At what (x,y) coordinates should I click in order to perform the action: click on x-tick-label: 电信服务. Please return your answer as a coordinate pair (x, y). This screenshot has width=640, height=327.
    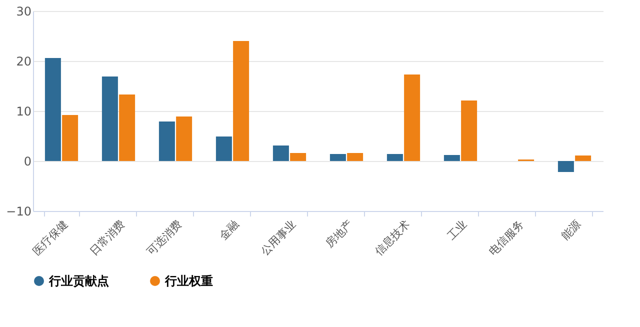
    Looking at the image, I should click on (506, 238).